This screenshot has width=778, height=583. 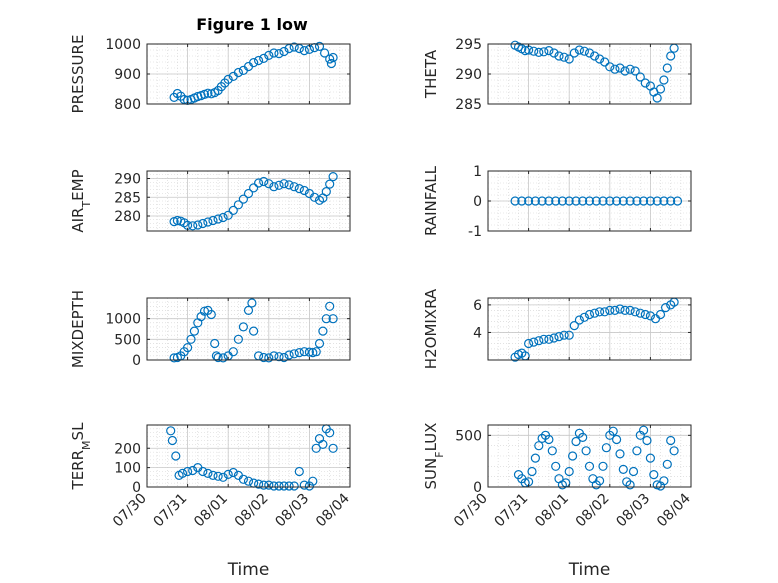 What do you see at coordinates (475, 232) in the screenshot?
I see `y-tick-label: -1` at bounding box center [475, 232].